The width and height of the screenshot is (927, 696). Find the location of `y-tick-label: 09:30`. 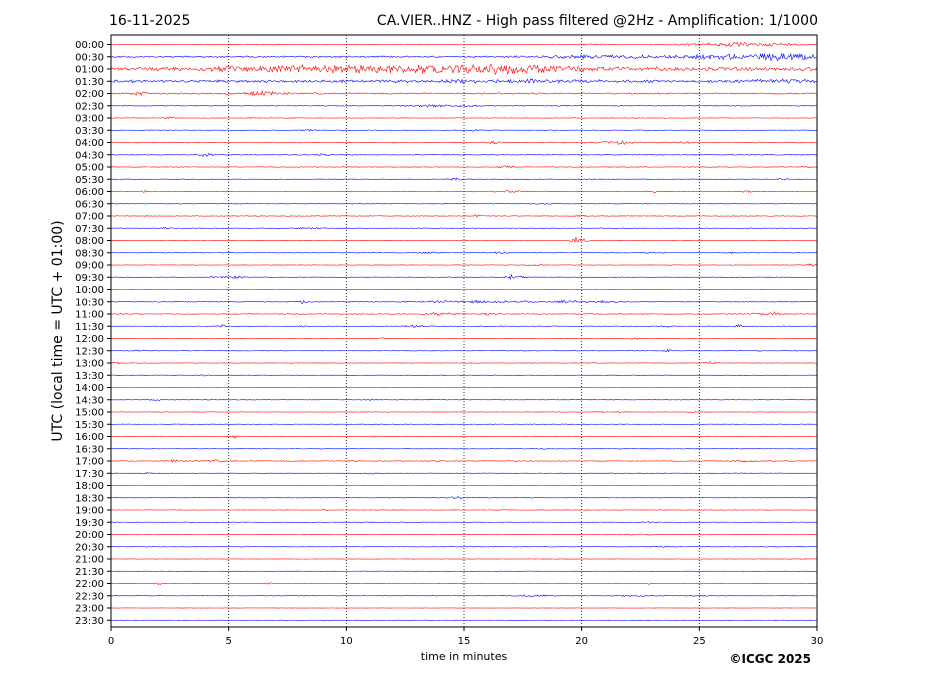

y-tick-label: 09:30 is located at coordinates (89, 278).